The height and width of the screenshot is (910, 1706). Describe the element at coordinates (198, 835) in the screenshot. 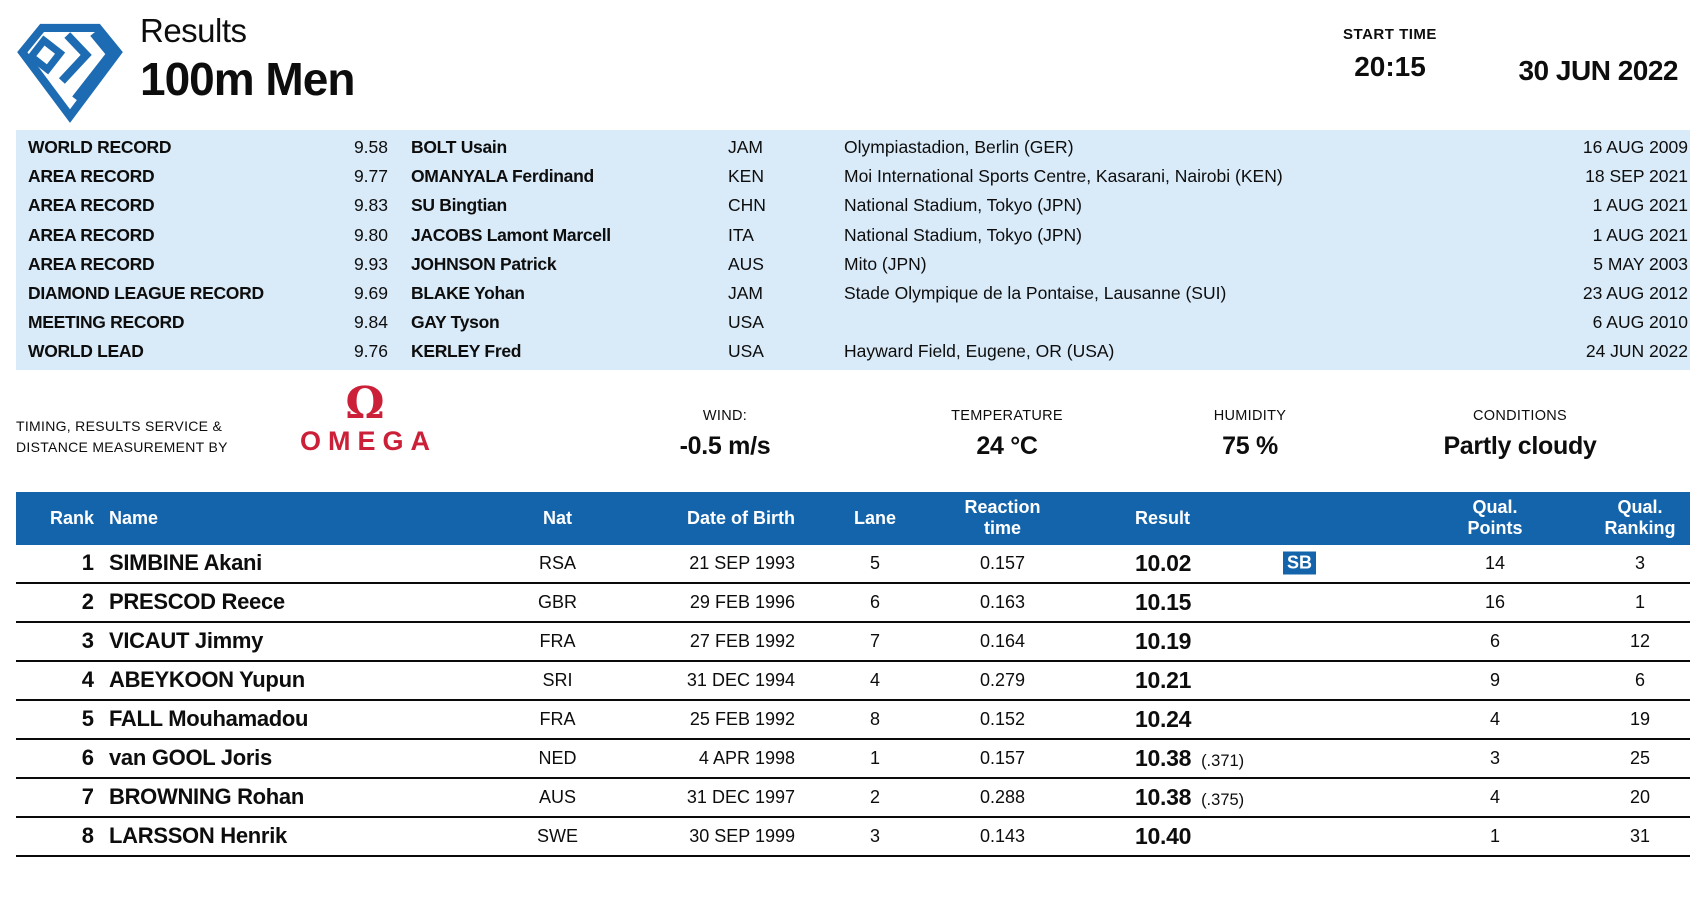

I see `athlete-name: LARSSON Henrik` at that location.